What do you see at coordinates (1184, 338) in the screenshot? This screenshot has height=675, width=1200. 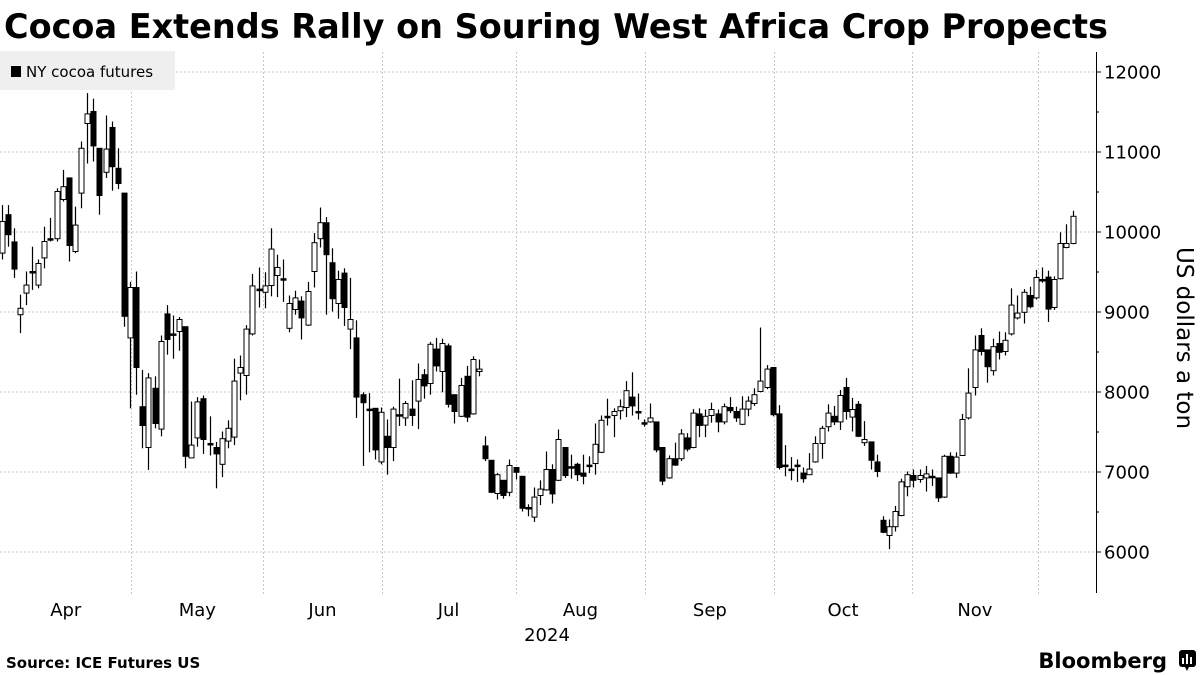 I see `y-axis-title: US dollars a ton` at bounding box center [1184, 338].